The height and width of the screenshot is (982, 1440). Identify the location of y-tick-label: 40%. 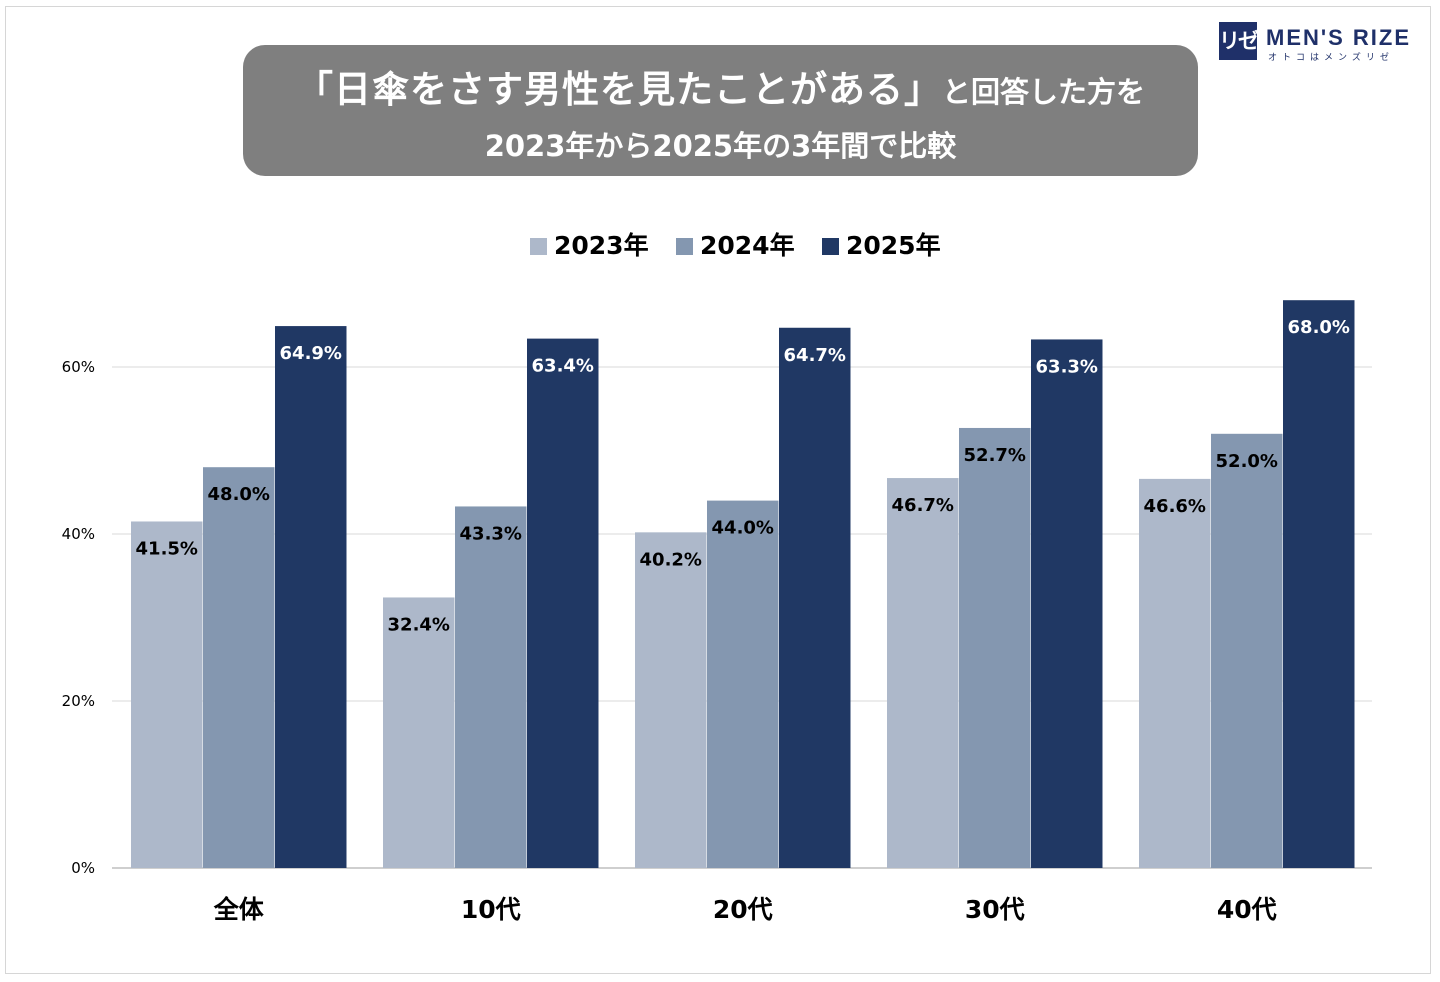
(78, 534).